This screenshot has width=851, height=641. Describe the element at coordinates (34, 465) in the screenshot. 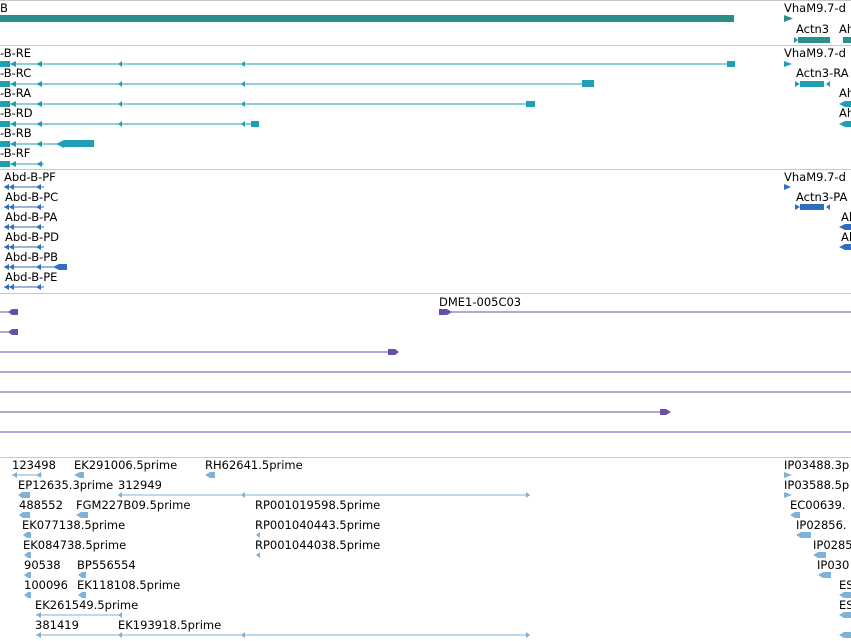

I see `est-label: 123498` at that location.